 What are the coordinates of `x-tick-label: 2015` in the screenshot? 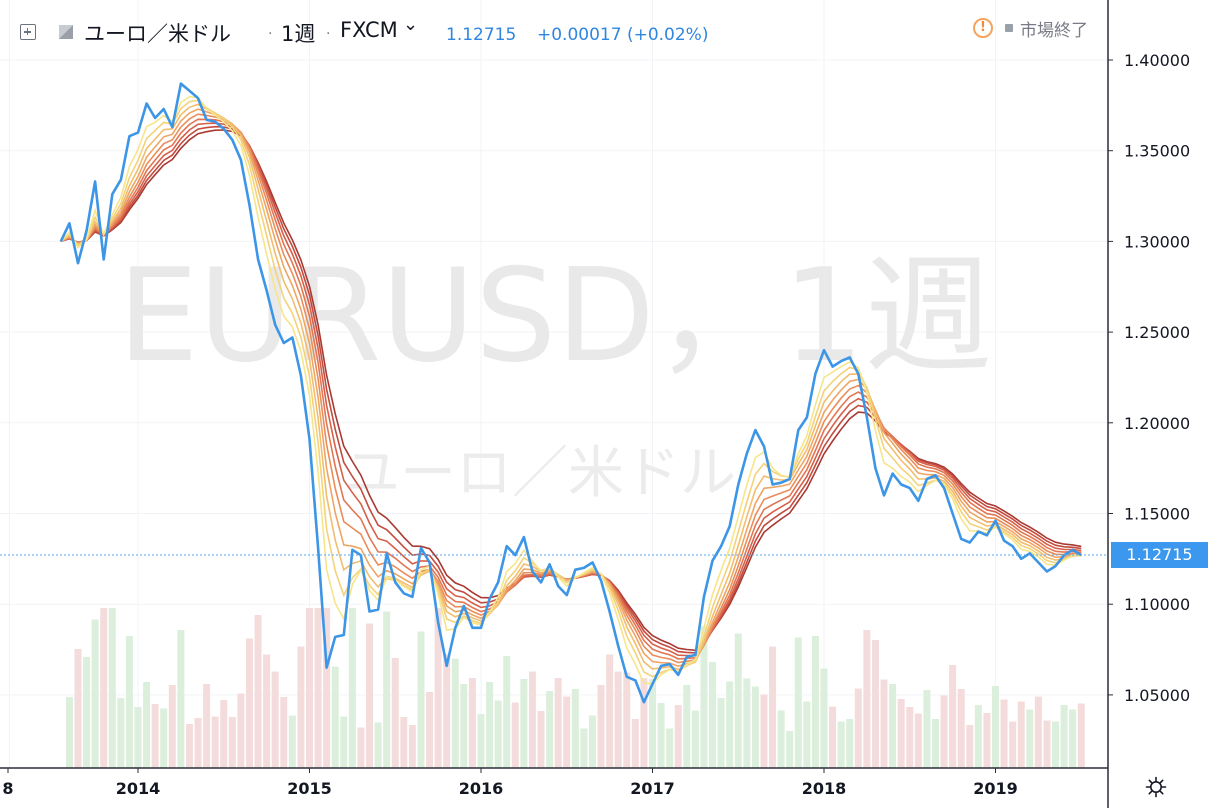 It's located at (309, 788).